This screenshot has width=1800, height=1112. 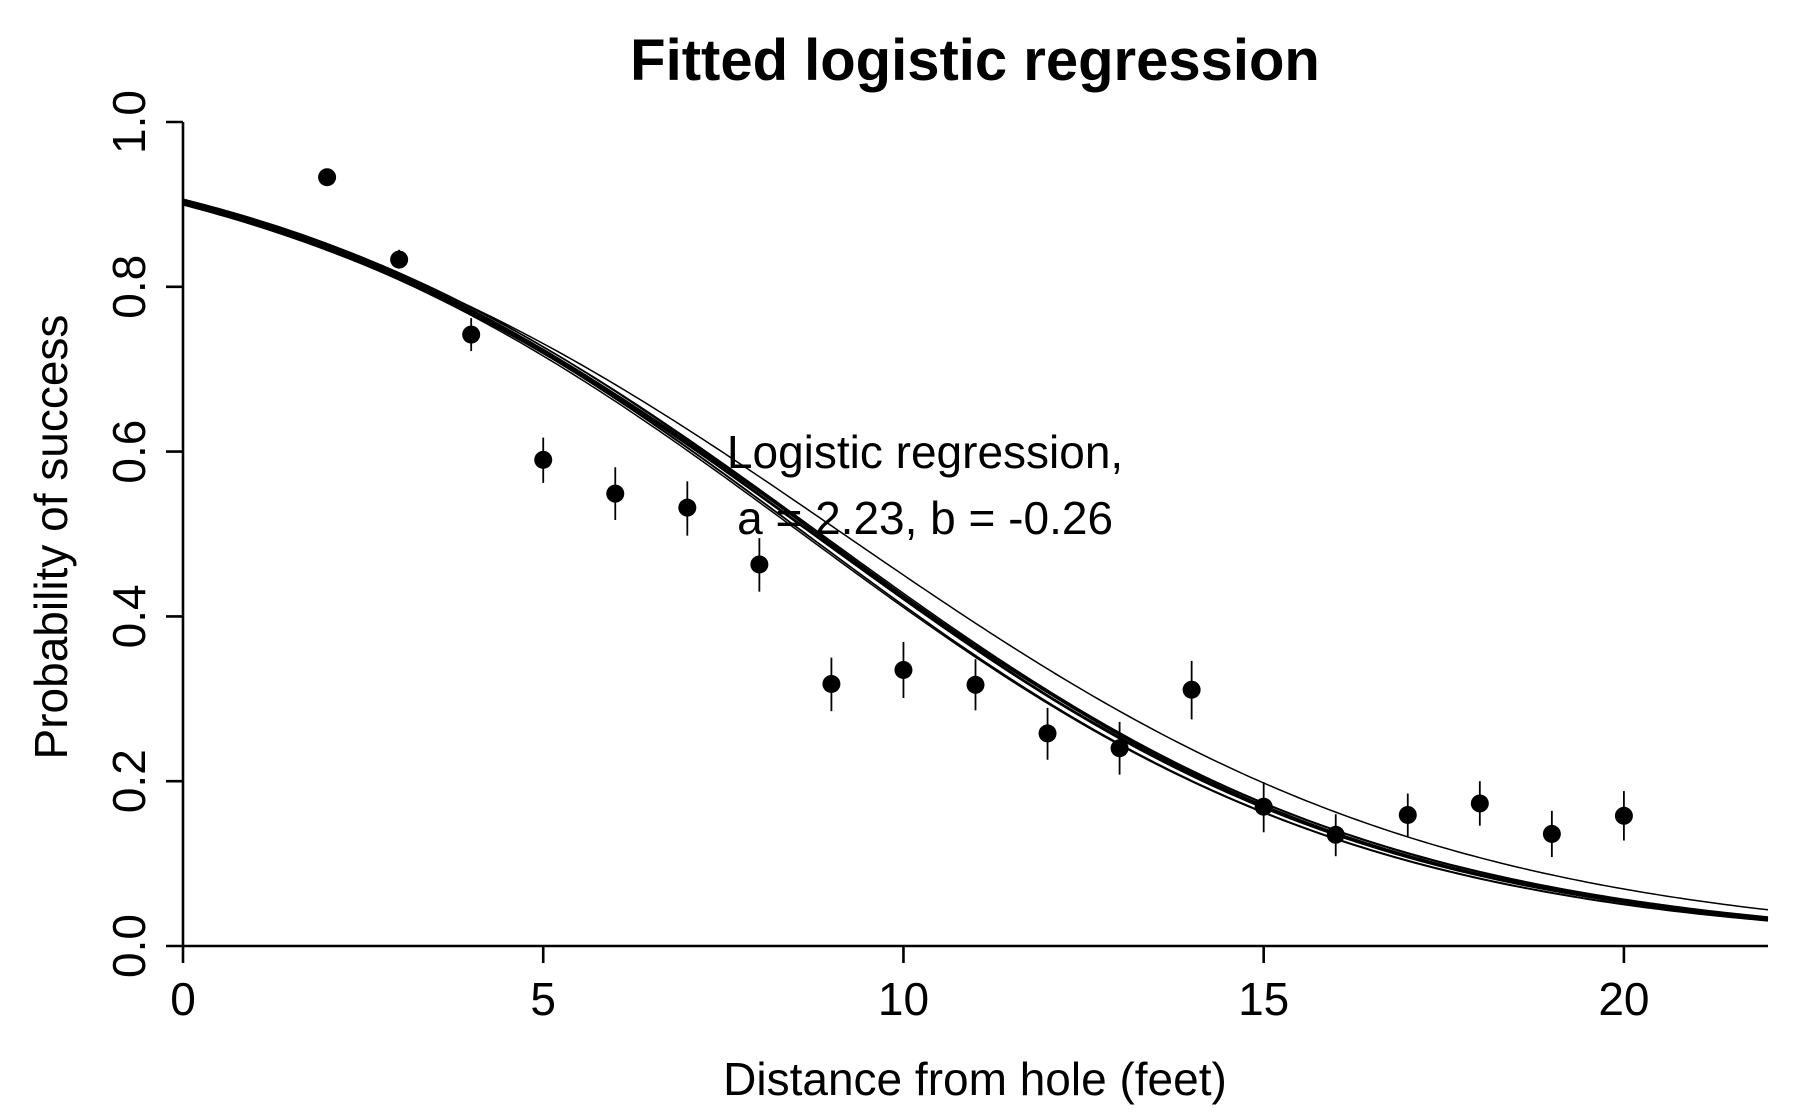 What do you see at coordinates (925, 485) in the screenshot?
I see `annotations: Logistic regression, a = 2.23, b = -0.26` at bounding box center [925, 485].